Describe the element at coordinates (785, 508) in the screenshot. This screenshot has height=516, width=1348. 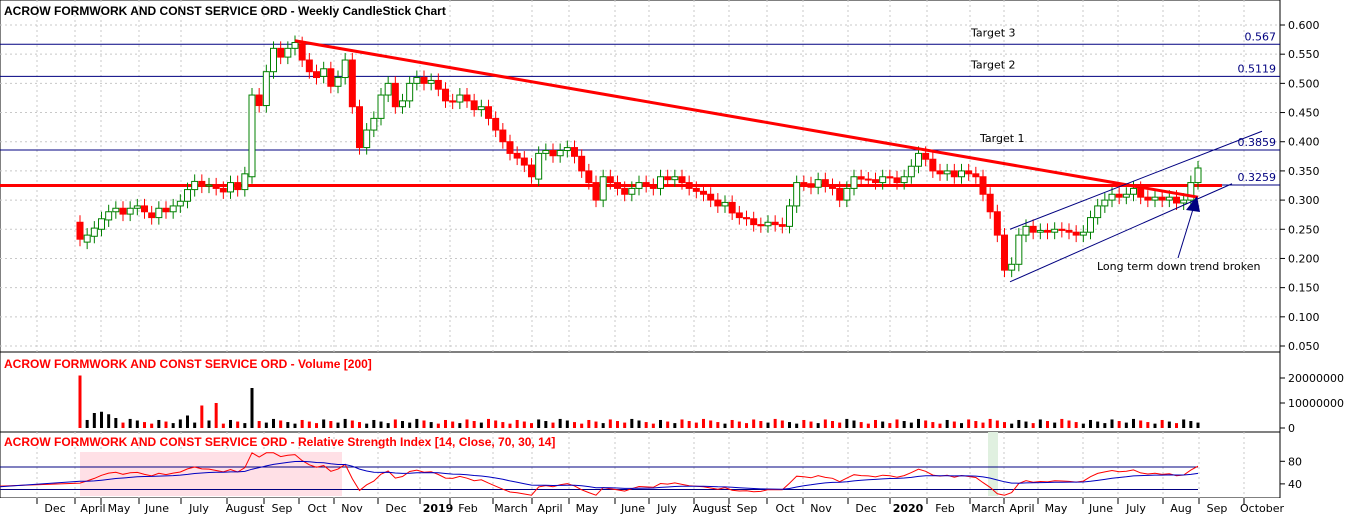
I see `x-tick-label: Oct` at that location.